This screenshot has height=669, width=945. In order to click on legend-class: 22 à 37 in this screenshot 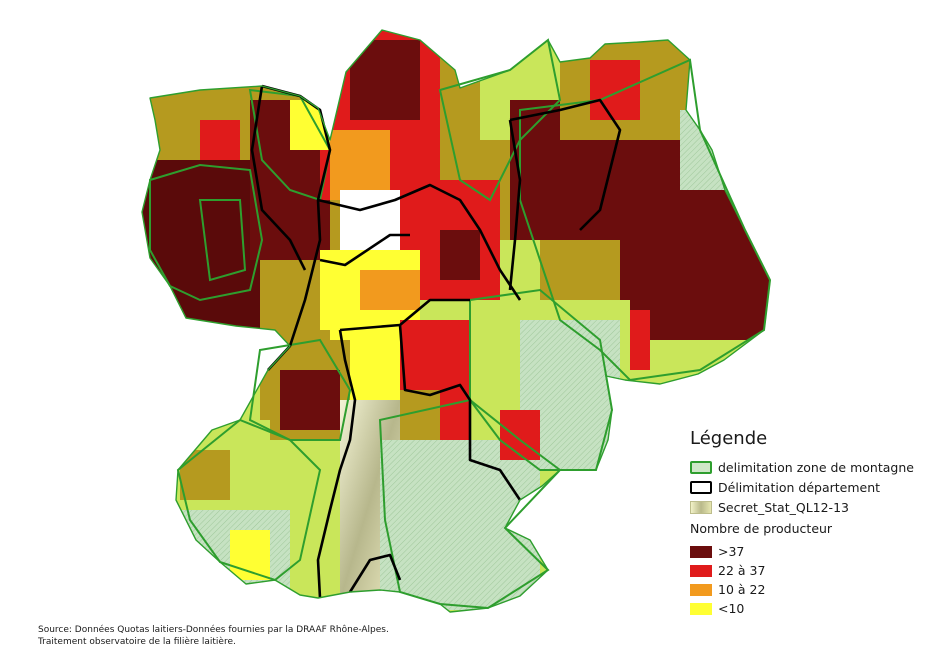, I will do `click(810, 570)`.